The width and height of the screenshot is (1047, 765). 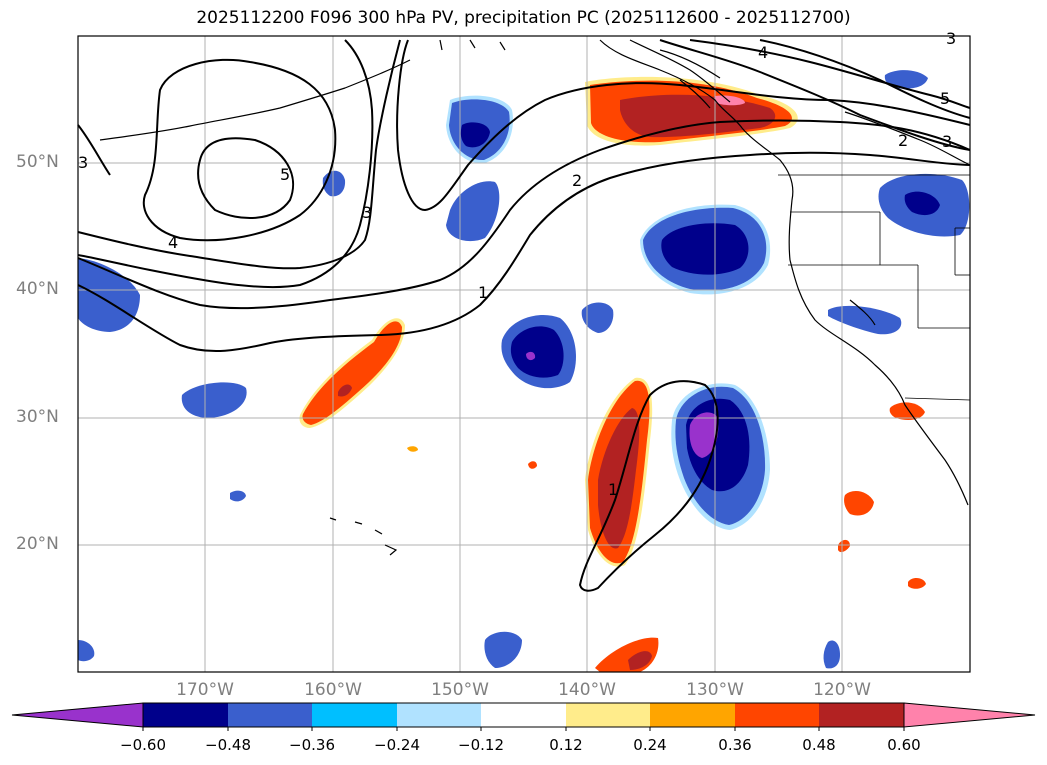 I want to click on pv-contour-5-top, so click(x=830, y=74).